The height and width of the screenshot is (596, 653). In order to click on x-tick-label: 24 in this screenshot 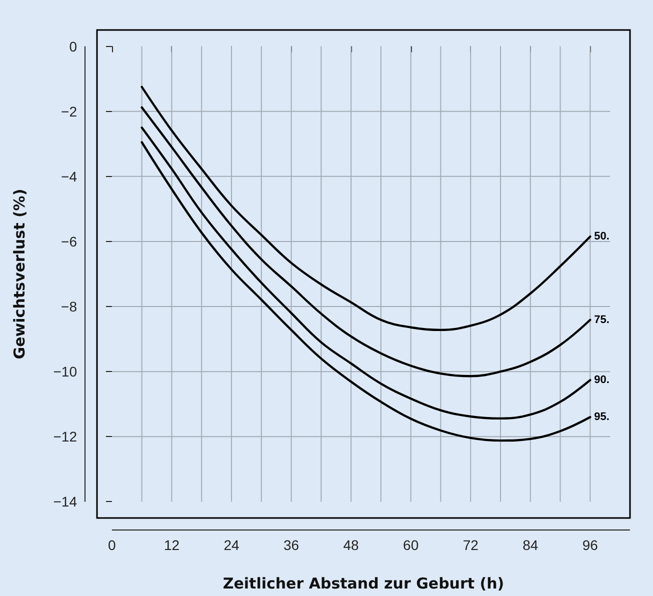, I will do `click(232, 545)`.